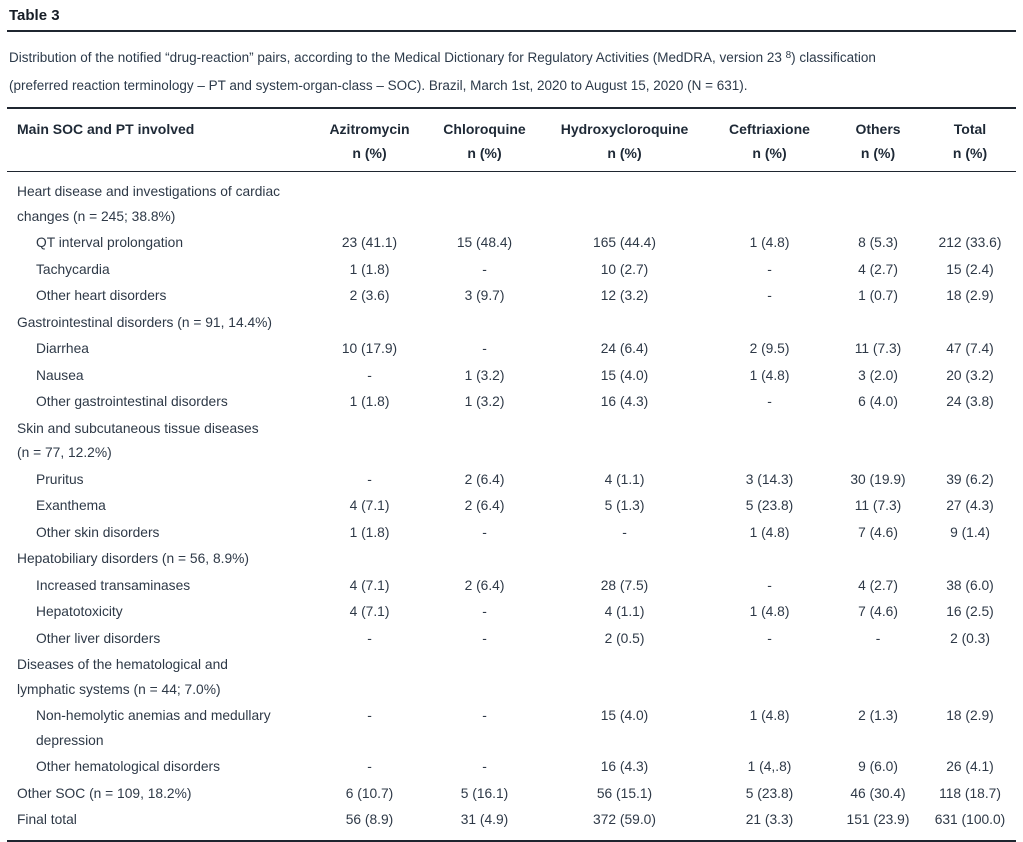 Image resolution: width=1023 pixels, height=842 pixels. What do you see at coordinates (484, 140) in the screenshot?
I see `column-header-chloroquine: Chloroquine n (%)` at bounding box center [484, 140].